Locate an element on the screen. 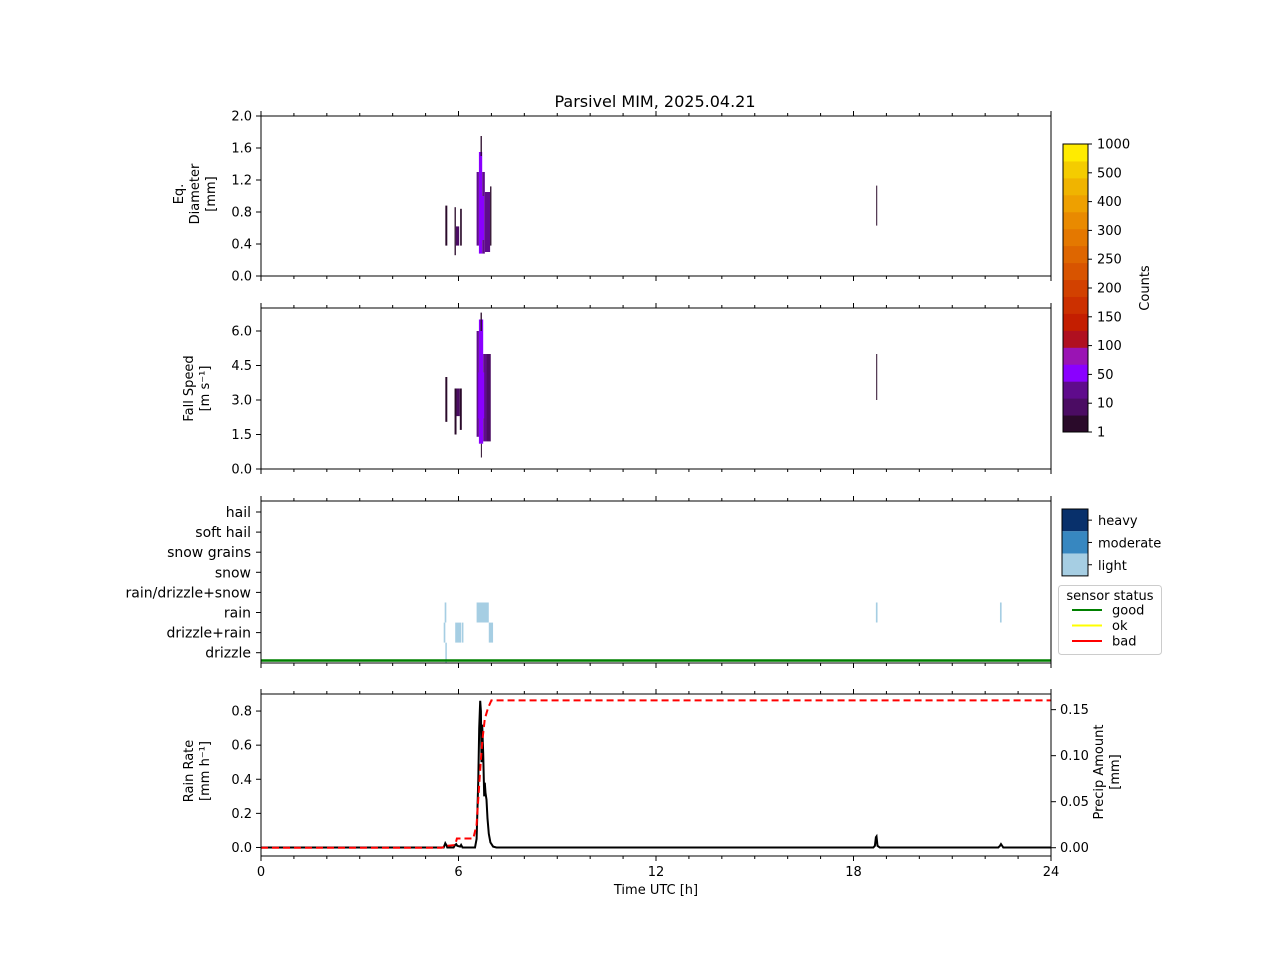 This screenshot has width=1280, height=960. status-label-ok: ok is located at coordinates (1120, 626).